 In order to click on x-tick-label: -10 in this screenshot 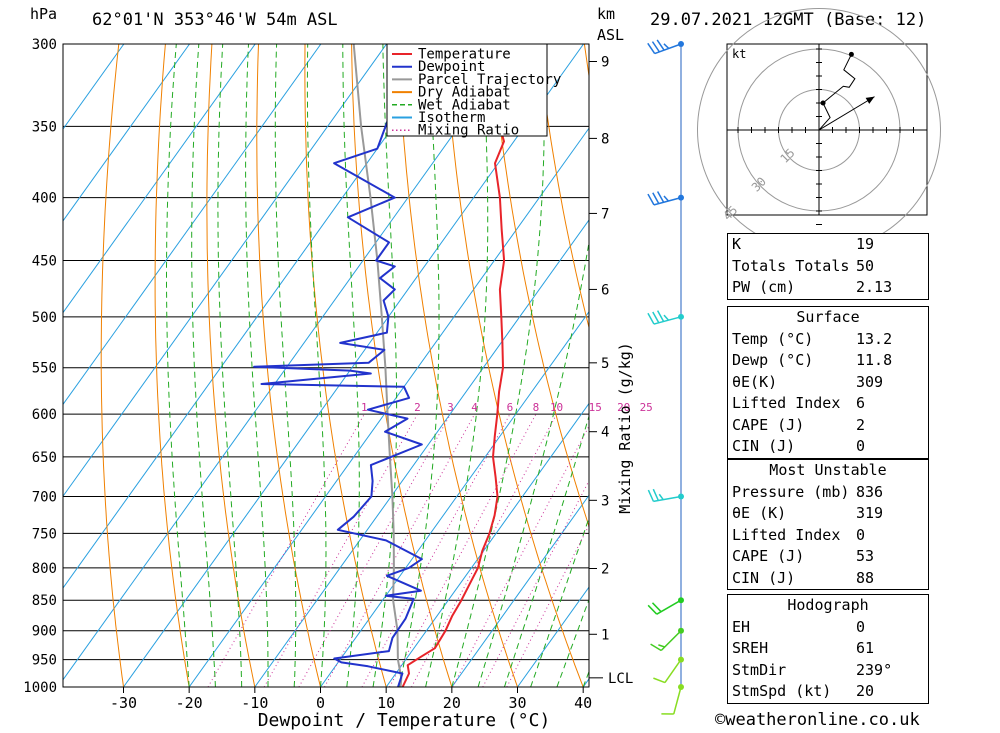, I will do `click(254, 703)`.